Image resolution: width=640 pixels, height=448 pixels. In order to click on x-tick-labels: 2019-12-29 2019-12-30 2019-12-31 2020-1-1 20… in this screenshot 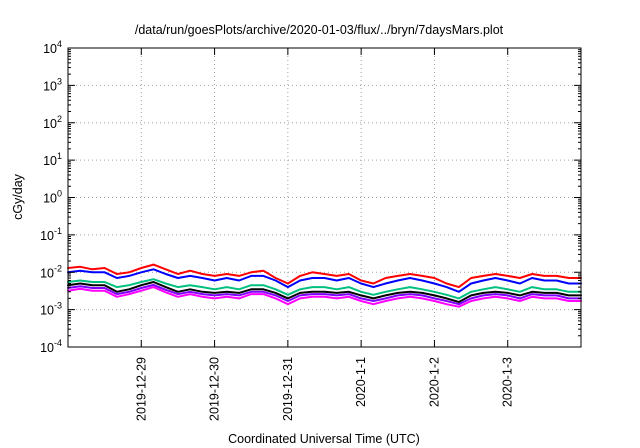, I will do `click(324, 389)`.